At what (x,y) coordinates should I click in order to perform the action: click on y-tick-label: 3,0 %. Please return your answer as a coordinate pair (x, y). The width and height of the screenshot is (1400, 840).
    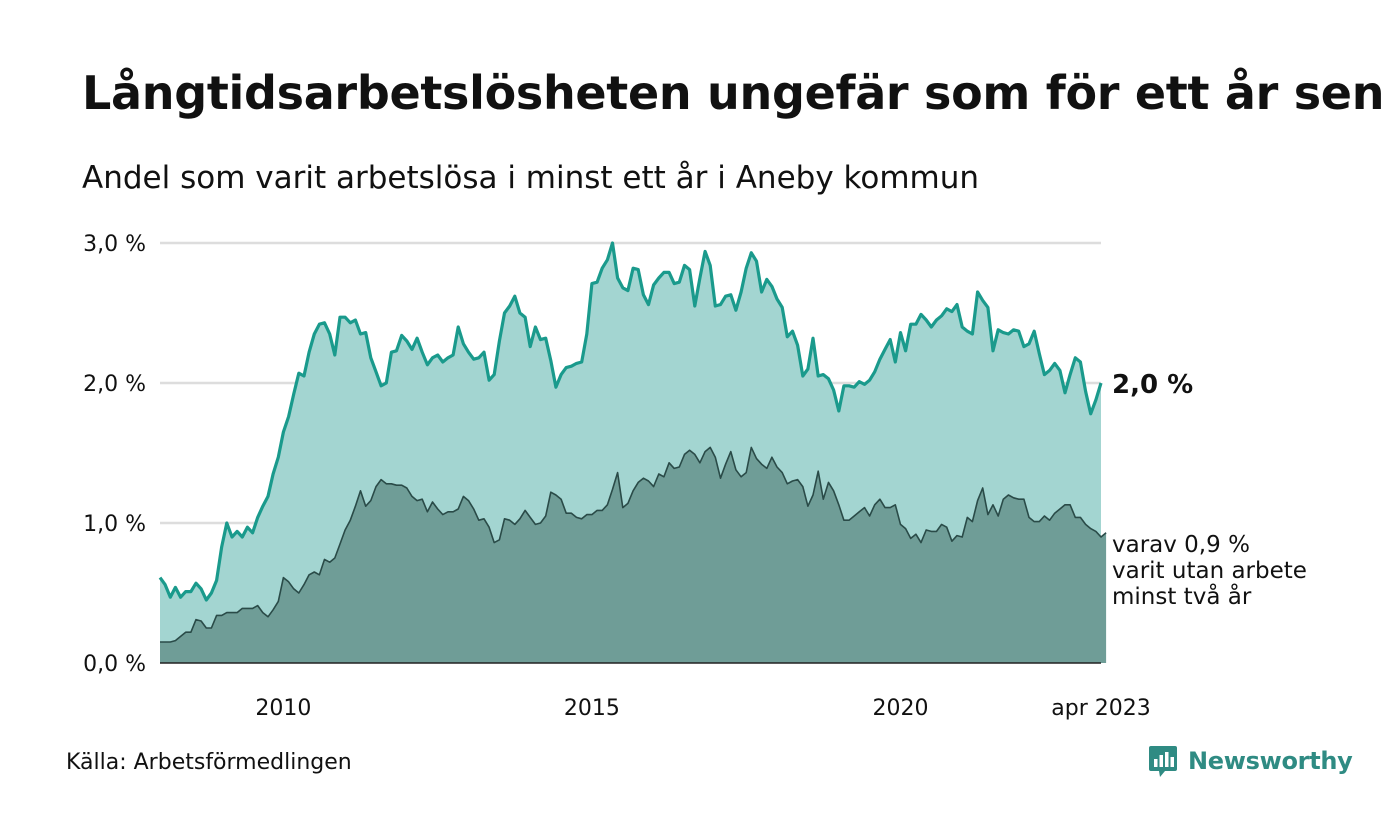
    Looking at the image, I should click on (114, 244).